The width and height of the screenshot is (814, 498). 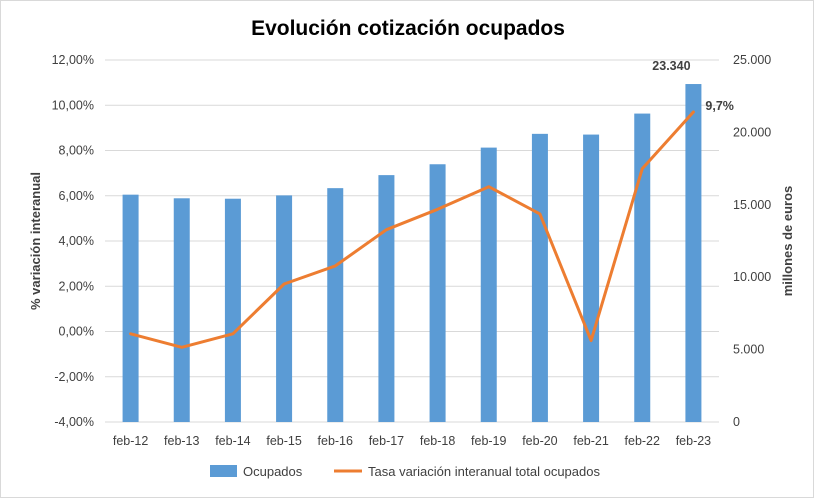 I want to click on y-left-tick-label: 6,00%, so click(x=76, y=196).